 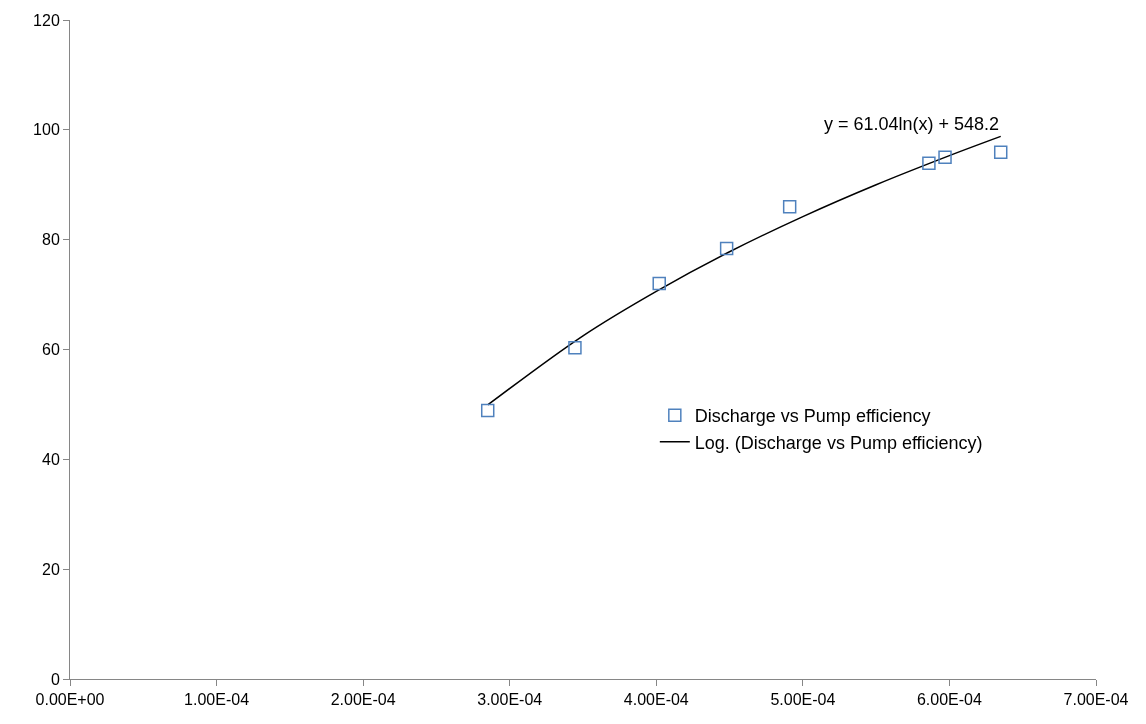 What do you see at coordinates (217, 700) in the screenshot?
I see `x-tick-label: 1.00E-04` at bounding box center [217, 700].